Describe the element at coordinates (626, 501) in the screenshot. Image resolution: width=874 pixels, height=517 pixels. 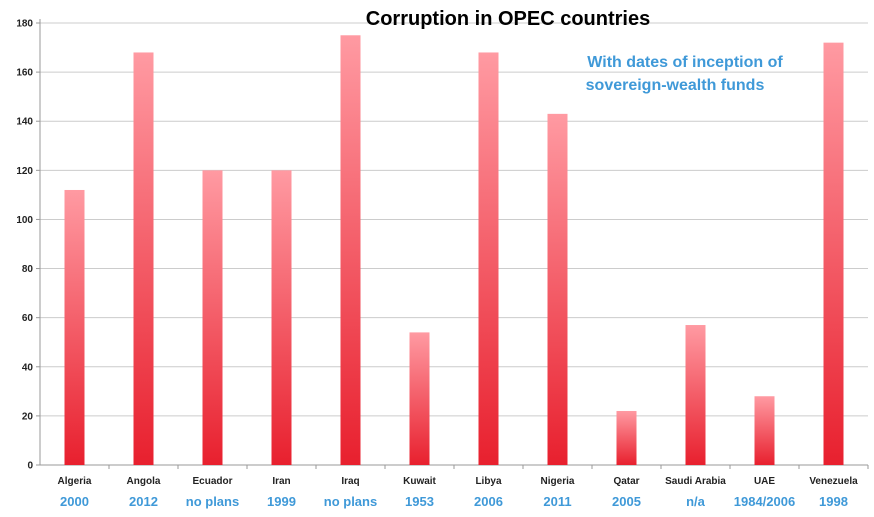
I see `fund-inception-label: 2005` at that location.